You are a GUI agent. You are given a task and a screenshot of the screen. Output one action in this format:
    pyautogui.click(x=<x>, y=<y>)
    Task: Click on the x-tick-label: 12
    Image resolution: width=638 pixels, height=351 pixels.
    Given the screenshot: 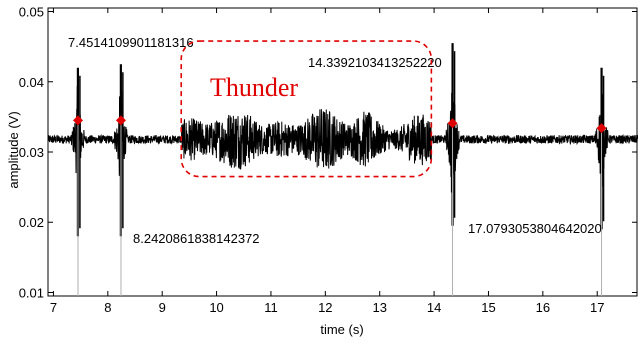 What is the action you would take?
    pyautogui.click(x=325, y=307)
    